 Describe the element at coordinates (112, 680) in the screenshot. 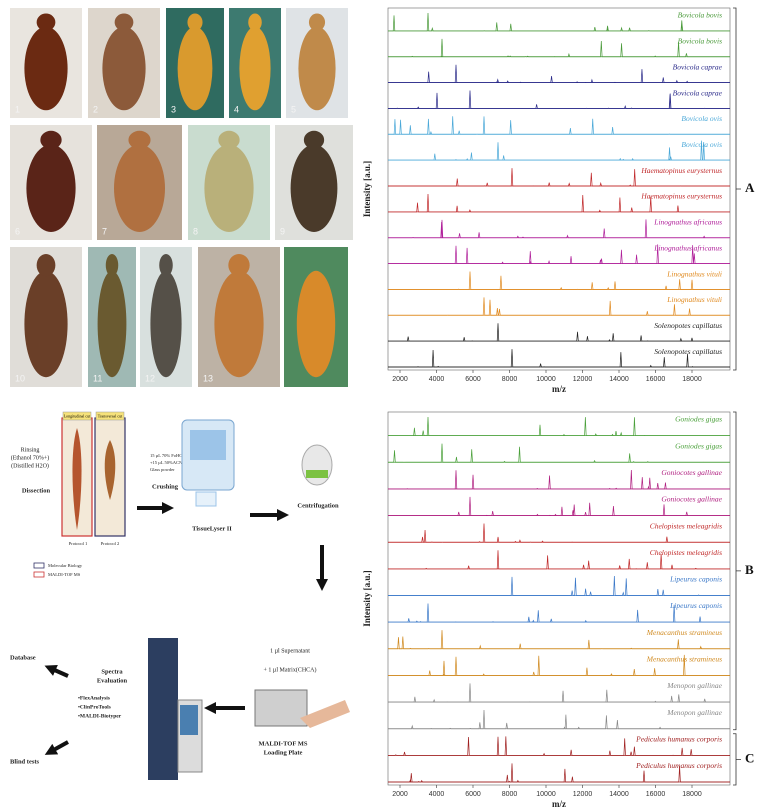

I see `text: Evaluation` at that location.